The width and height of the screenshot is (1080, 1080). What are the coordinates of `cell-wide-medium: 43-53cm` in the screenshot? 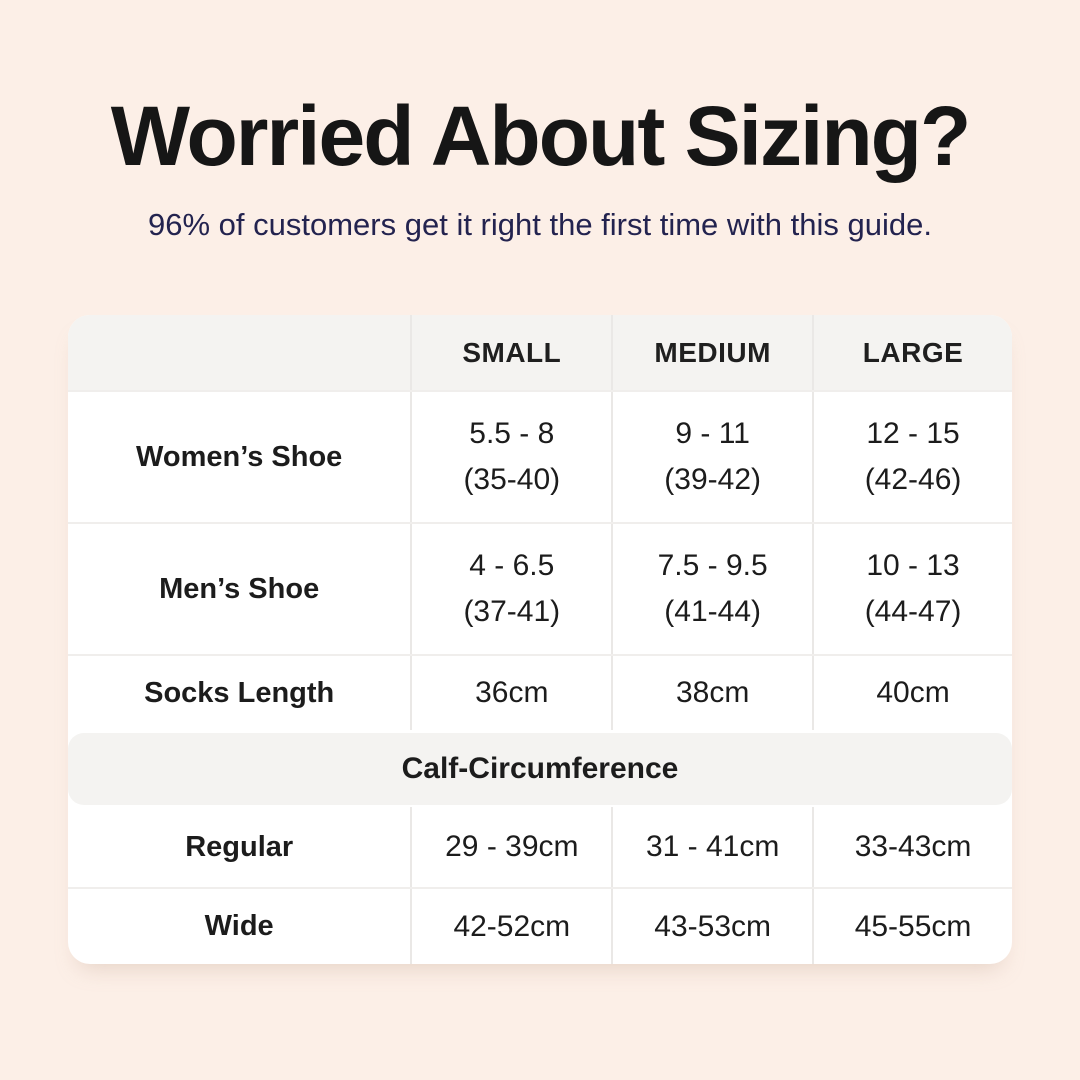 It's located at (711, 926).